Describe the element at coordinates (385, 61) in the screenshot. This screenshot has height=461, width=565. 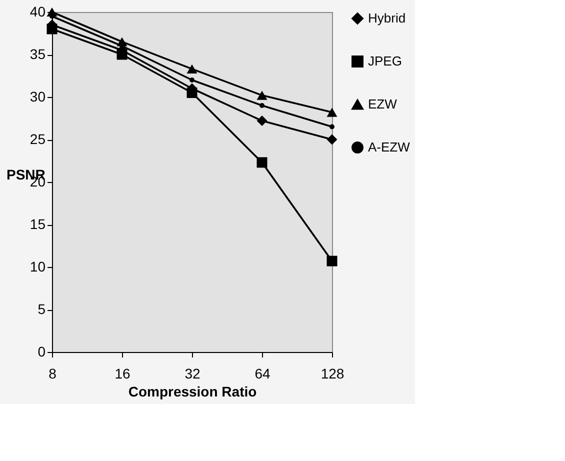
I see `legend-label: JPEG` at that location.